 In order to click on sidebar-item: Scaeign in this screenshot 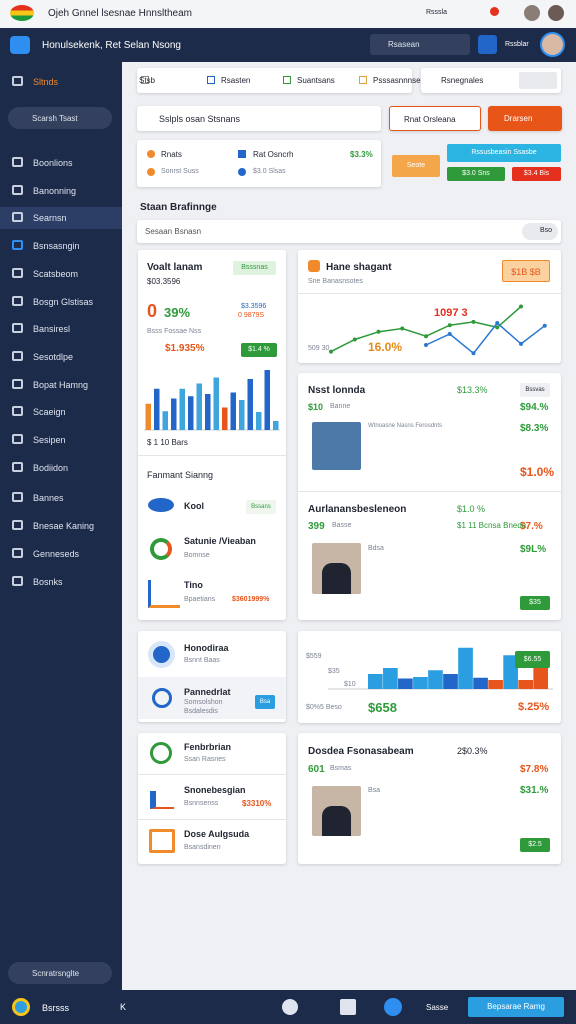, I will do `click(49, 412)`.